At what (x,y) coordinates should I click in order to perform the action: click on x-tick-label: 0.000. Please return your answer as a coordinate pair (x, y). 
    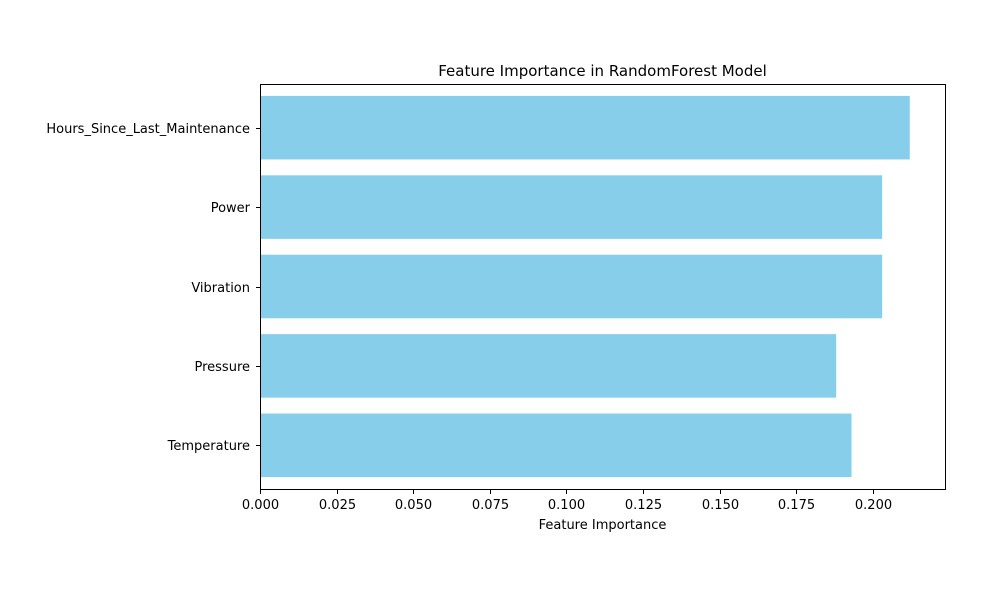
    Looking at the image, I should click on (260, 505).